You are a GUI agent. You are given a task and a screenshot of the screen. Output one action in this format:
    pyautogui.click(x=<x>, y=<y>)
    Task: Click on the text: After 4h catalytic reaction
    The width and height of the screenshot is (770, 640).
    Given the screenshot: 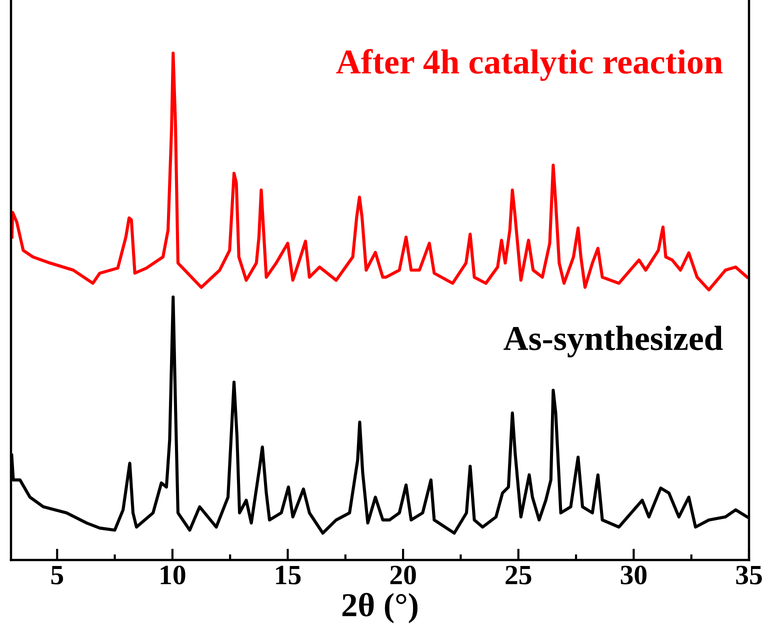 What is the action you would take?
    pyautogui.click(x=529, y=64)
    